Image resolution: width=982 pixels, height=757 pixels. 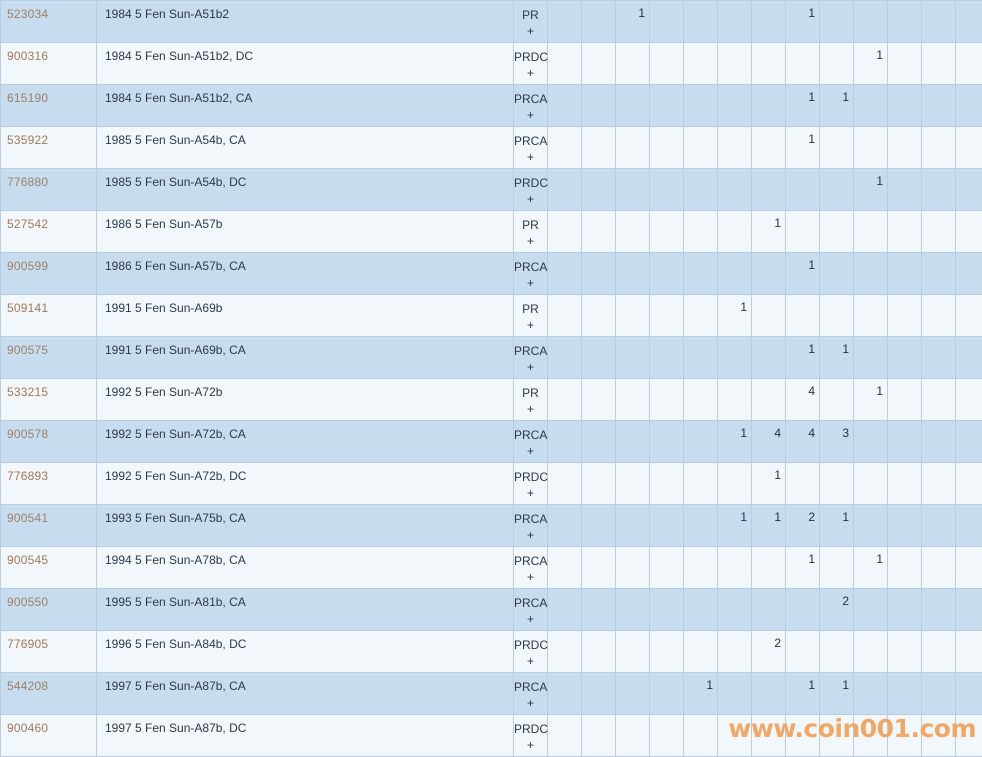 What do you see at coordinates (28, 392) in the screenshot?
I see `cert-id-link: 533215` at bounding box center [28, 392].